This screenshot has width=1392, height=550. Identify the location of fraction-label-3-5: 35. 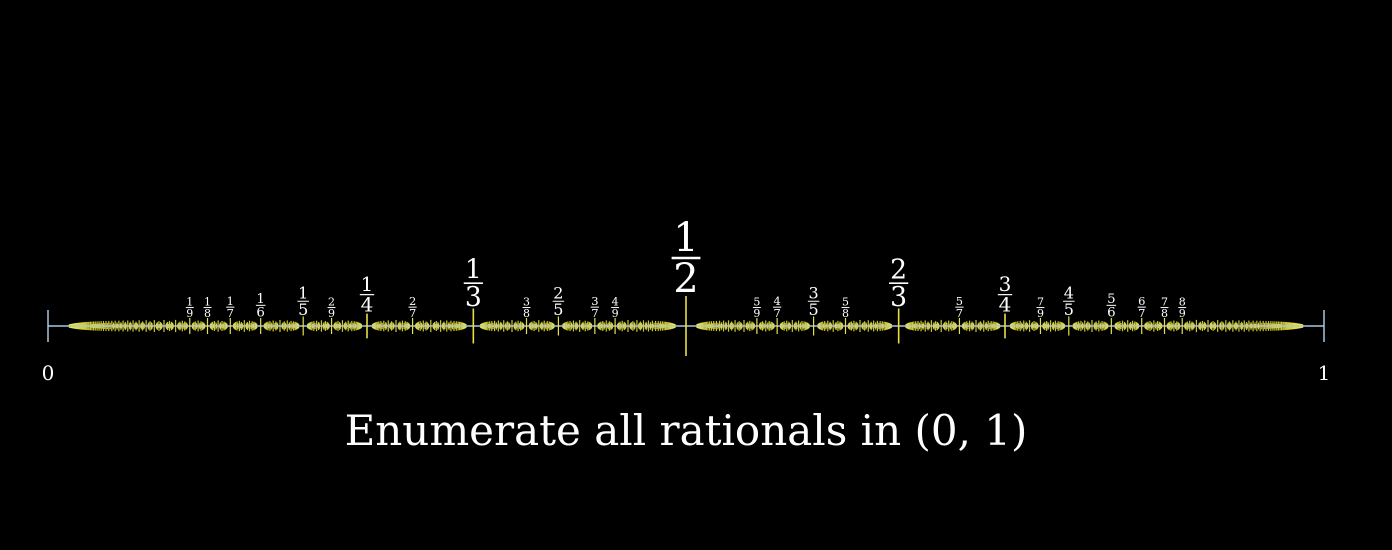
(814, 300).